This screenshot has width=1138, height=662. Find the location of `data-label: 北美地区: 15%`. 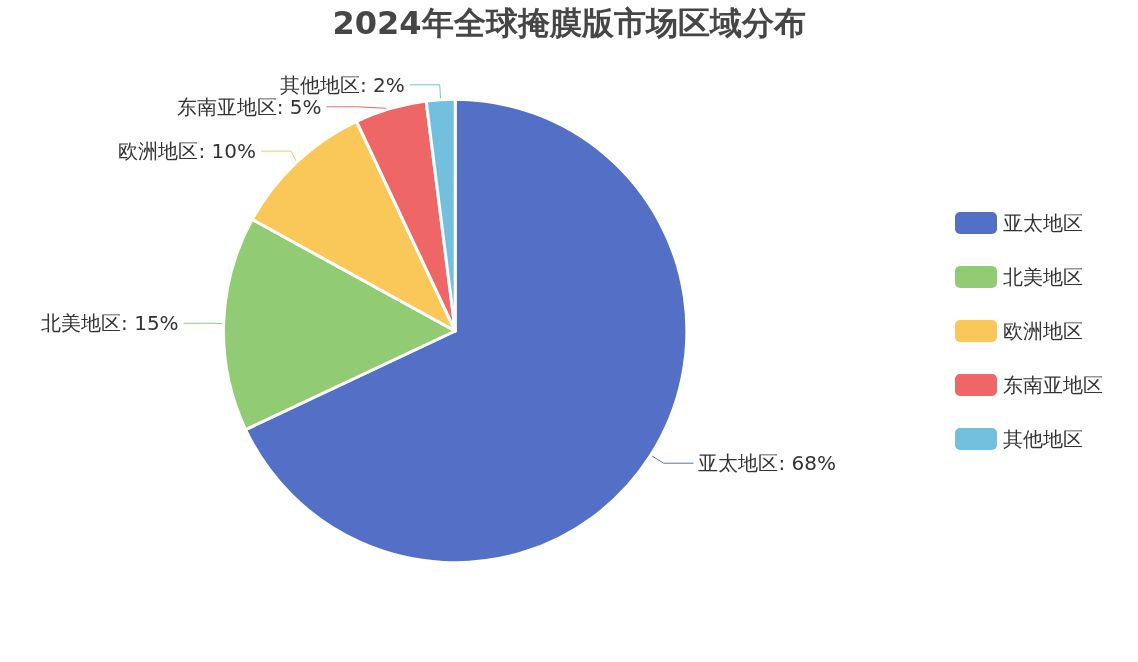

data-label: 北美地区: 15% is located at coordinates (110, 323).